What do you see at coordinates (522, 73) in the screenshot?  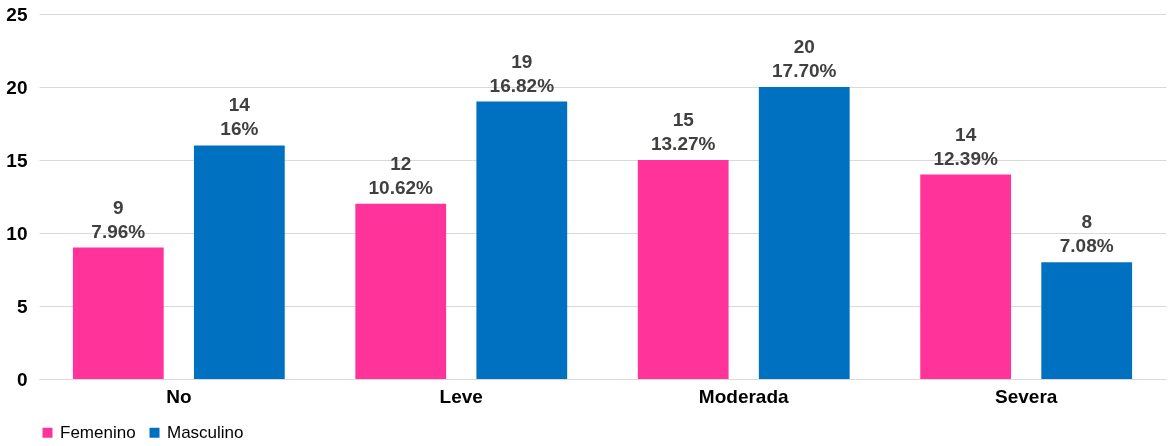 I see `data-label: 19 16.82%` at bounding box center [522, 73].